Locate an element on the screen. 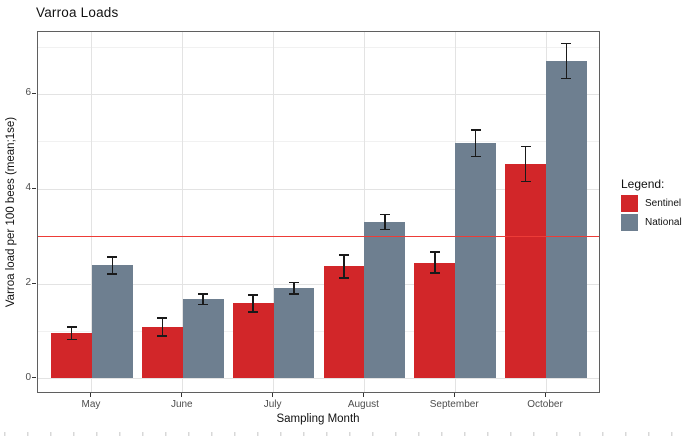 Image resolution: width=690 pixels, height=437 pixels. legend-label: National is located at coordinates (663, 222).